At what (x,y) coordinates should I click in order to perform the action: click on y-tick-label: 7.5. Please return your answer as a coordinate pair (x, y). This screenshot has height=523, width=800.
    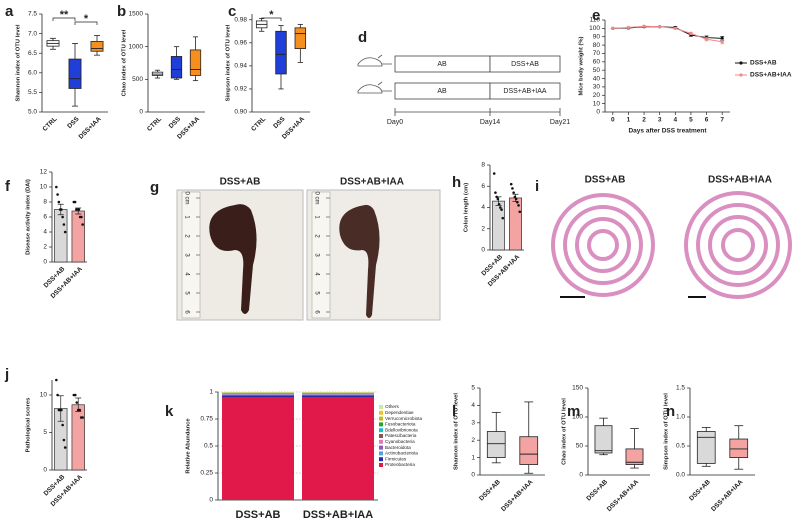
    Looking at the image, I should click on (32, 14).